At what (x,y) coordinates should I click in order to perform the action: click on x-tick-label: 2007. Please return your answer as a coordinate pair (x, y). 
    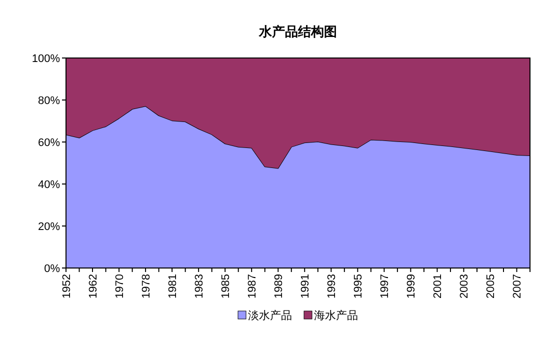
    Looking at the image, I should click on (518, 286).